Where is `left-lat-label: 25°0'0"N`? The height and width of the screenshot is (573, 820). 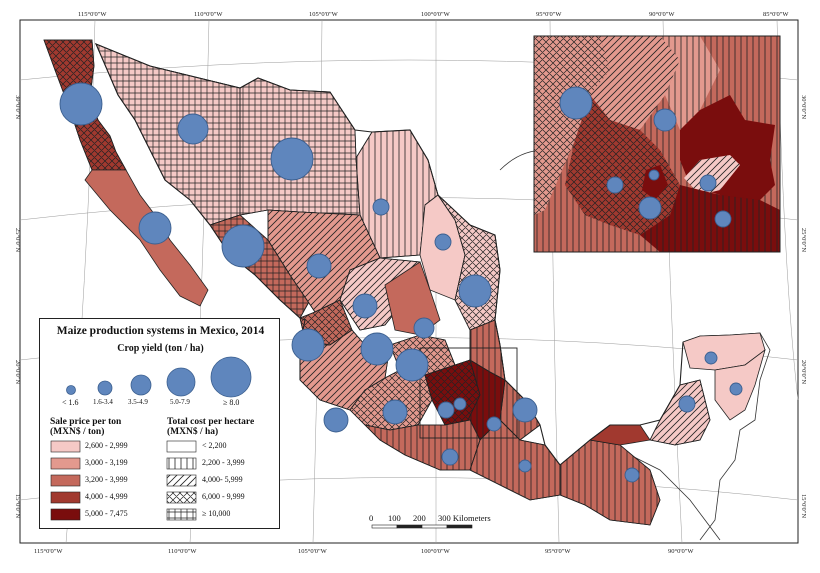 left-lat-label: 25°0'0"N is located at coordinates (17, 240).